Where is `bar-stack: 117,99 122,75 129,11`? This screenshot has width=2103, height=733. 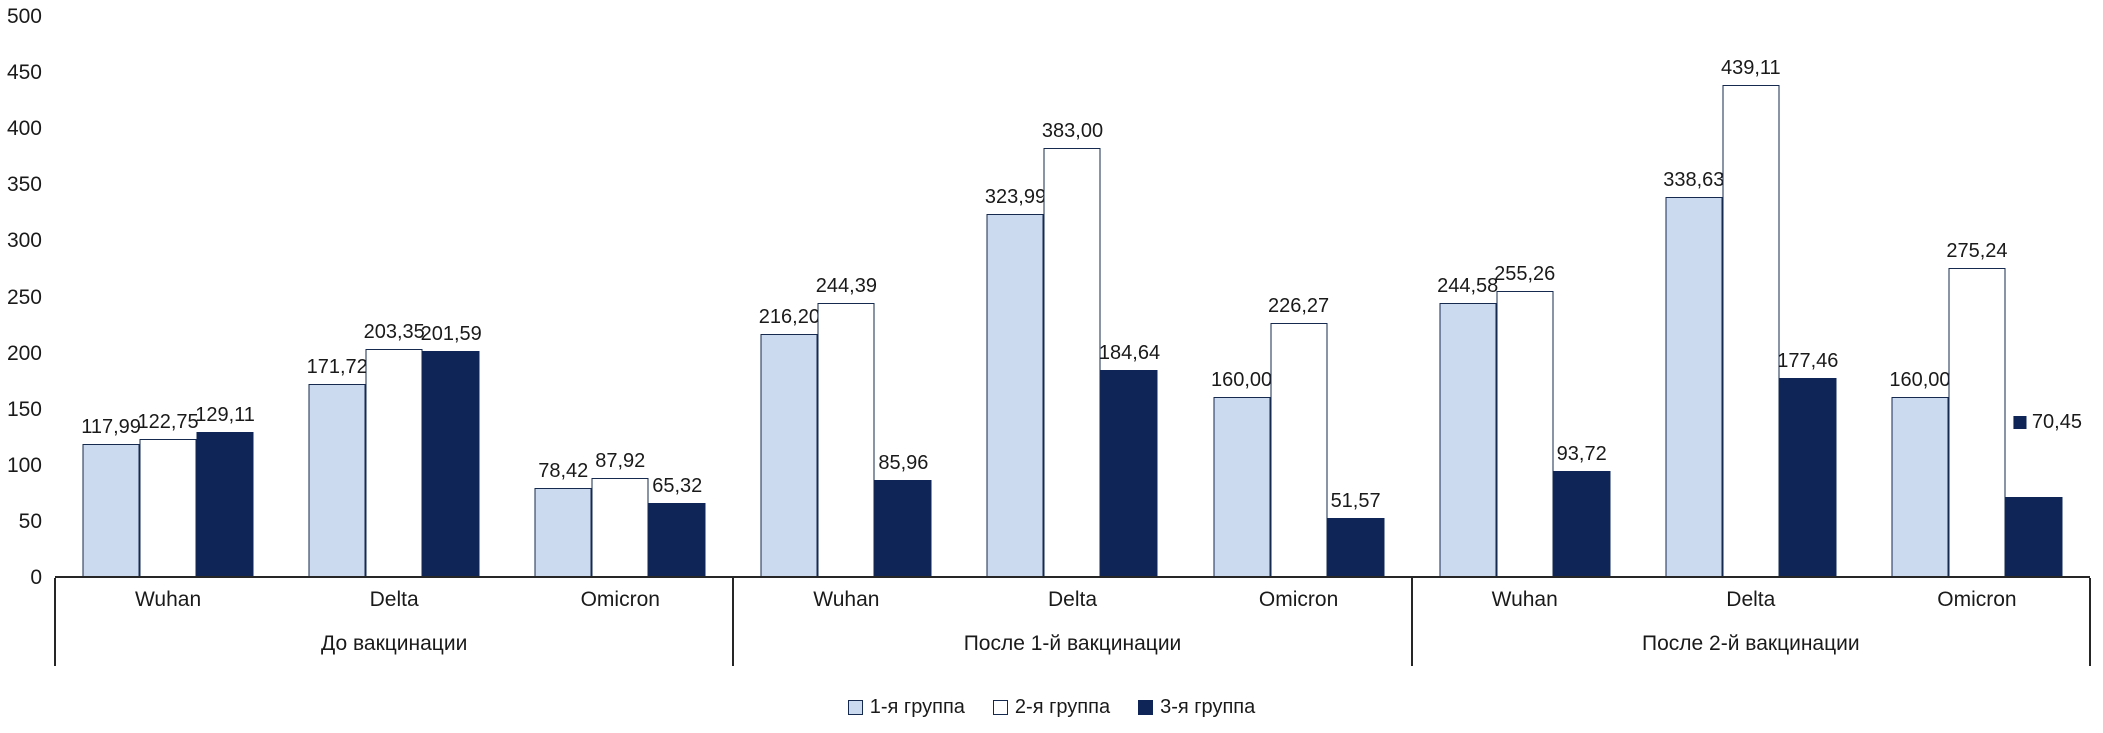
bar-stack: 117,99 122,75 129,11 is located at coordinates (168, 296).